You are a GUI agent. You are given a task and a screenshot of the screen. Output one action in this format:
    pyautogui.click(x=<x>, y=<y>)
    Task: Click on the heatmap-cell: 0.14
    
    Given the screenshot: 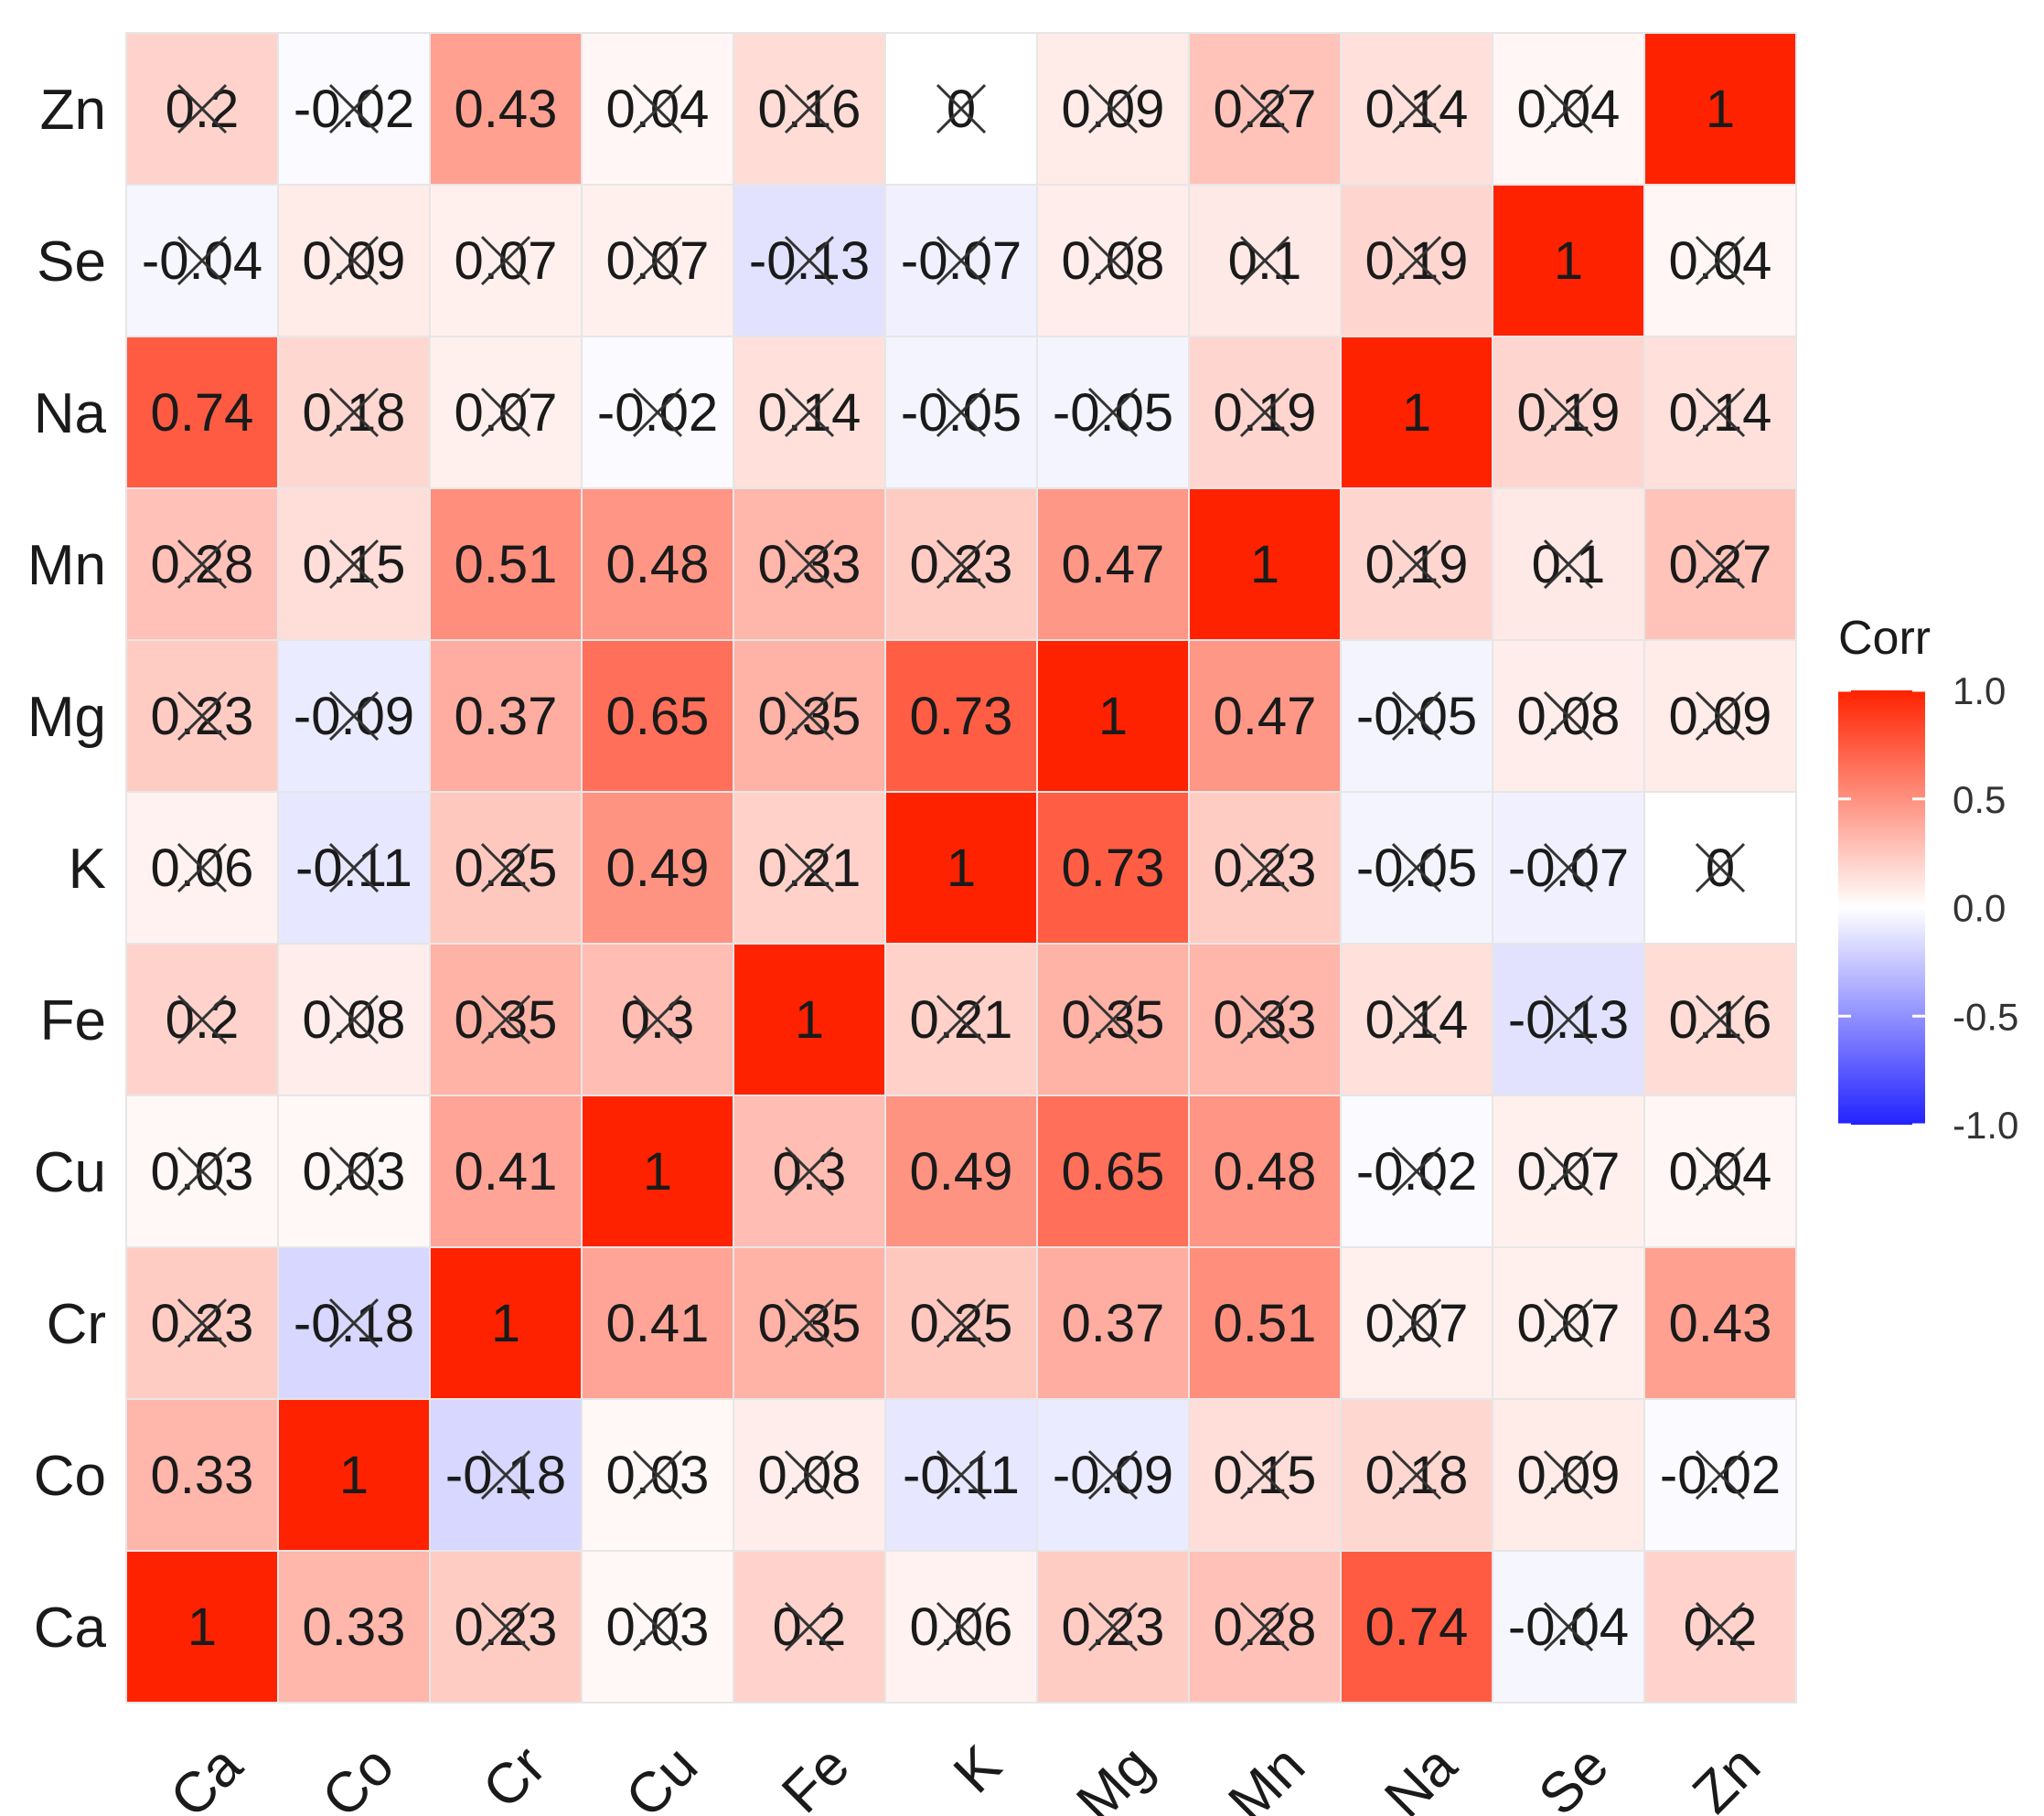 What is the action you would take?
    pyautogui.click(x=1416, y=109)
    